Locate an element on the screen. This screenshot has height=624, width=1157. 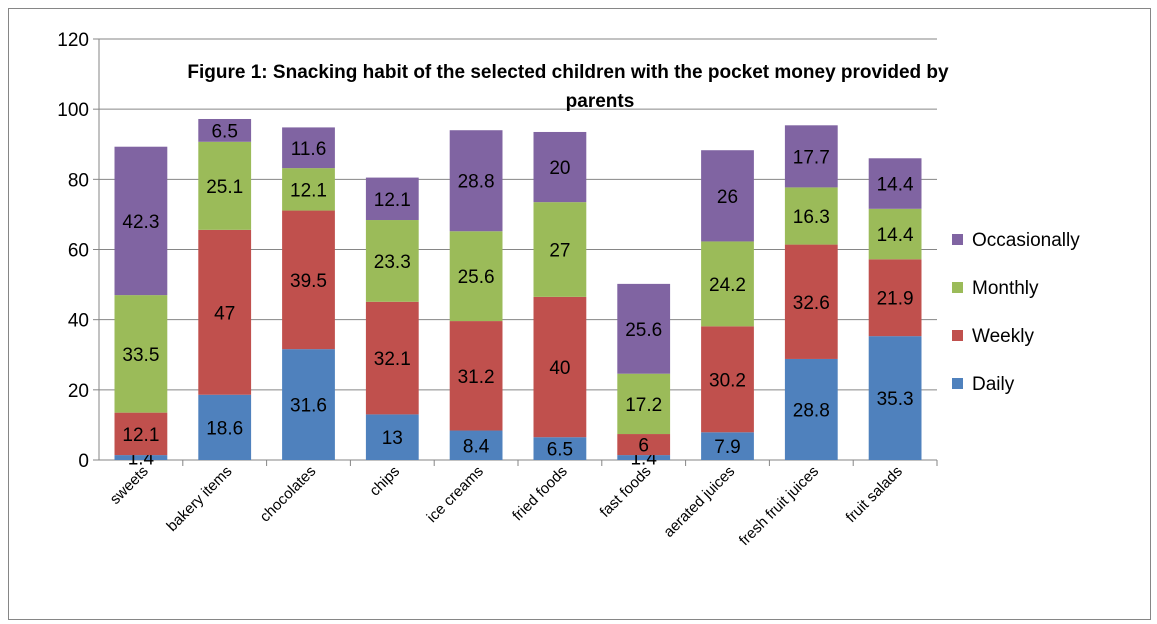
legend-swatch-daily is located at coordinates (957, 383).